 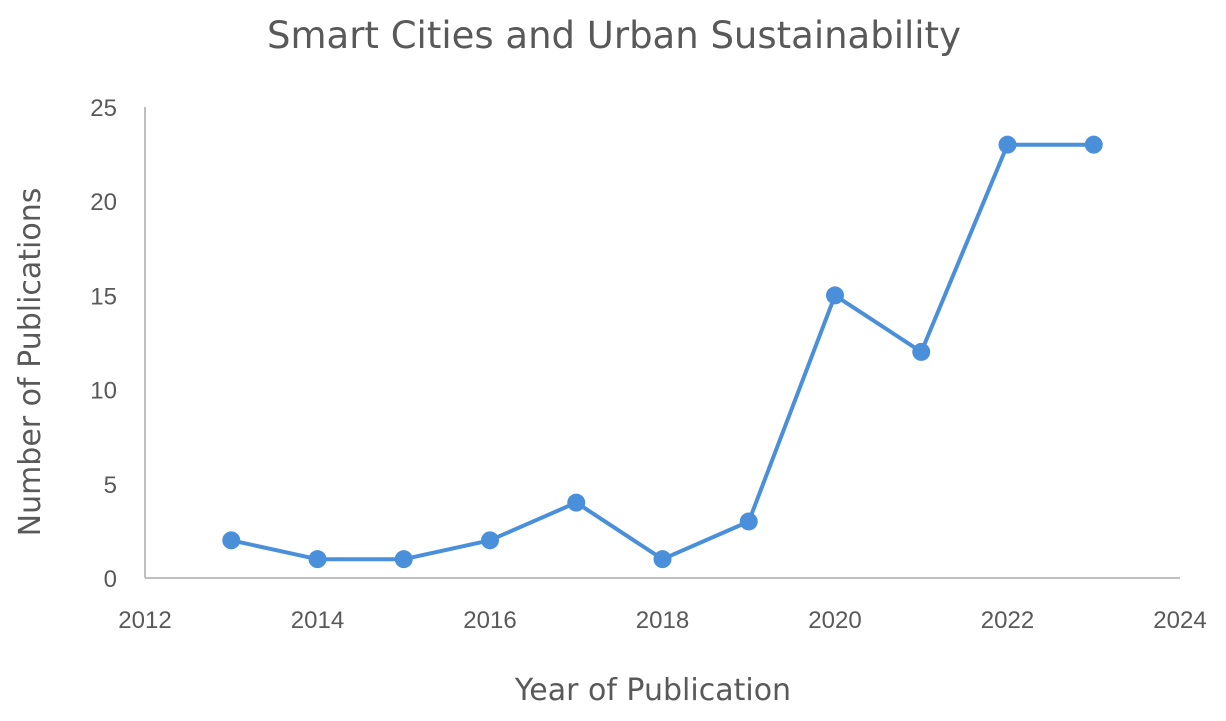 What do you see at coordinates (110, 485) in the screenshot?
I see `y-tick-label: 5` at bounding box center [110, 485].